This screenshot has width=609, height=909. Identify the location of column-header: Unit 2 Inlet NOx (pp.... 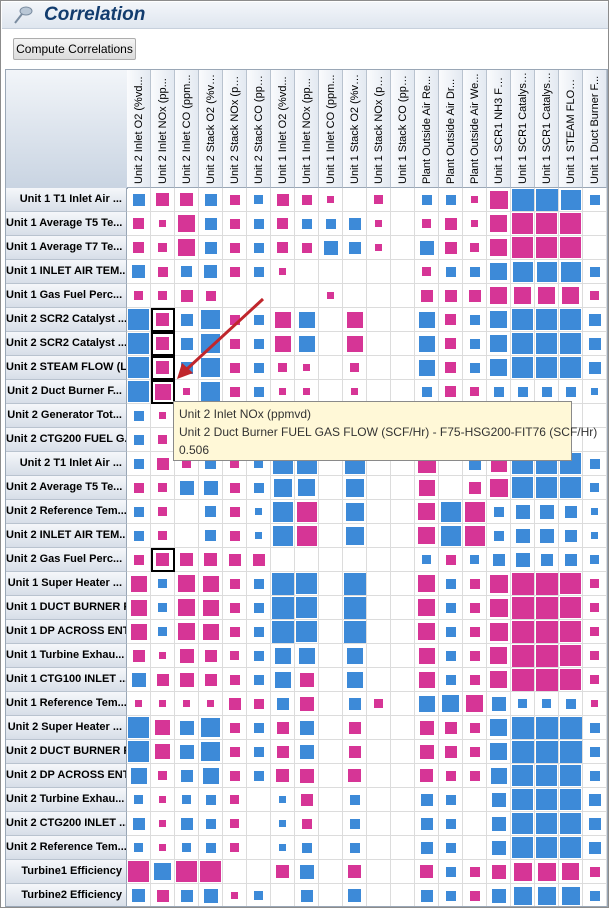
(163, 129).